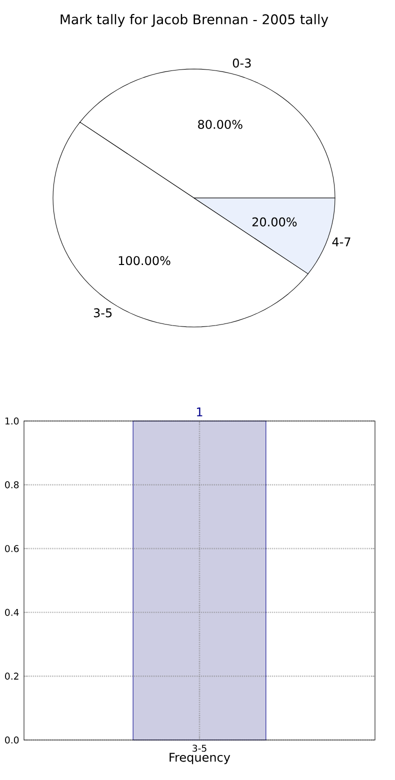  What do you see at coordinates (199, 412) in the screenshot?
I see `data-label: 1` at bounding box center [199, 412].